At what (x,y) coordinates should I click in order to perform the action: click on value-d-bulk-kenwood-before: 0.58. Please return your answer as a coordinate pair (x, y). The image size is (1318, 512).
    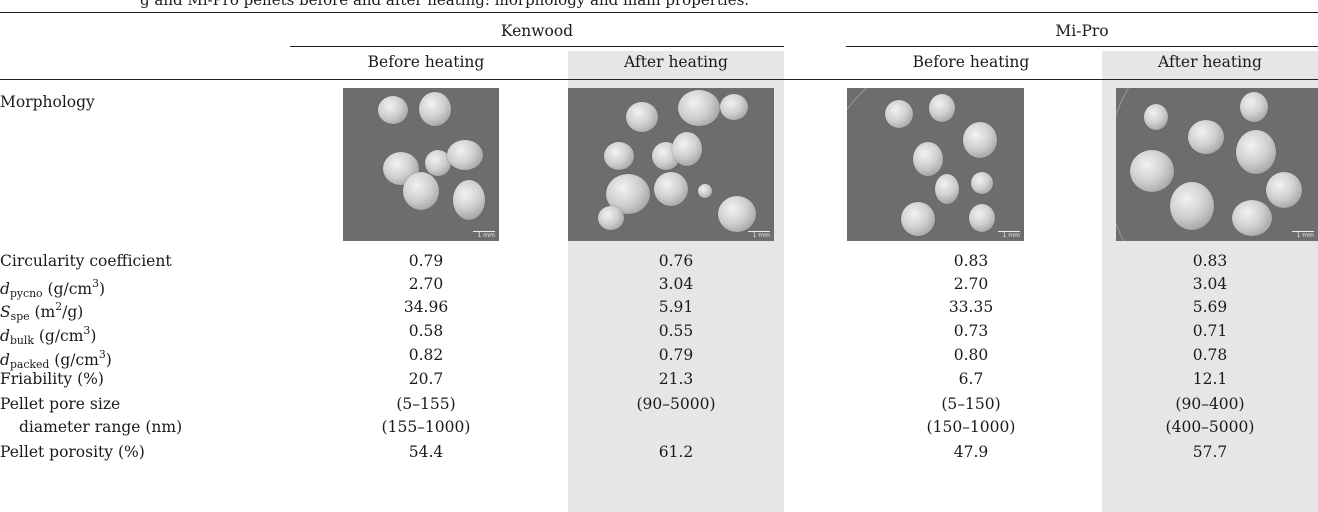
    Looking at the image, I should click on (426, 331).